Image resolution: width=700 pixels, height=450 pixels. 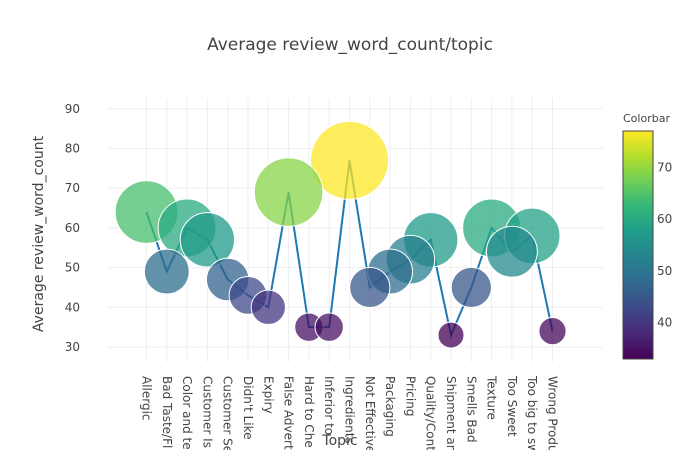 I want to click on x-tick-label: Smells Bad, so click(x=471, y=409).